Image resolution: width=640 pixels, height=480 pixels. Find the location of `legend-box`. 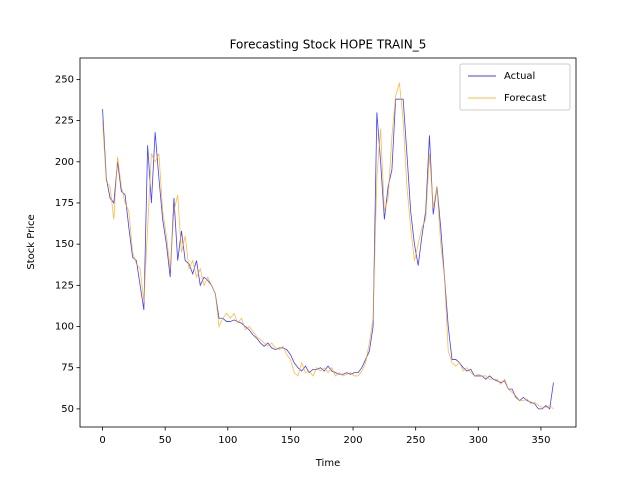

legend-box is located at coordinates (515, 87).